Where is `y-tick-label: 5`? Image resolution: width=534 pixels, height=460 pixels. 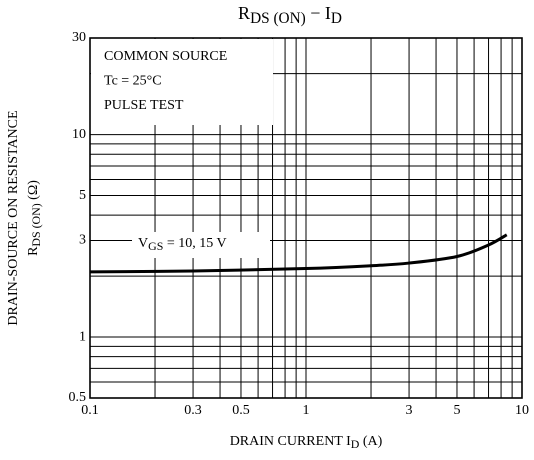
y-tick-label: 5 is located at coordinates (82, 195).